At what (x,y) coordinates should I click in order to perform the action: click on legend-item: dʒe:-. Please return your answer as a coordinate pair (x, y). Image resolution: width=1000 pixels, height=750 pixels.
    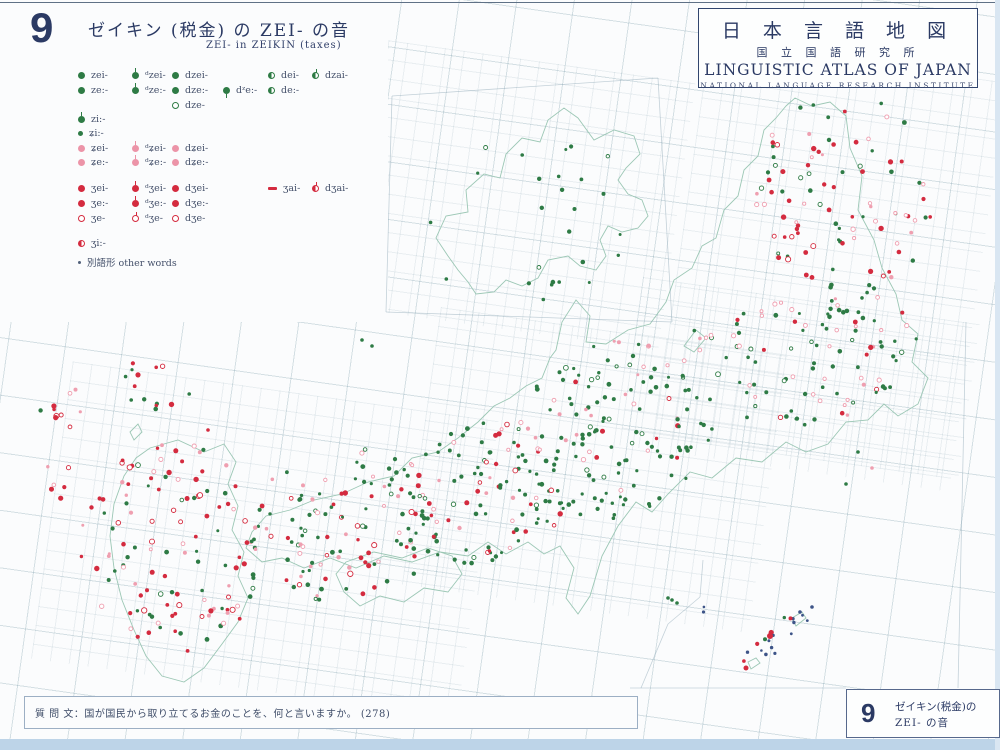
    Looking at the image, I should click on (190, 203).